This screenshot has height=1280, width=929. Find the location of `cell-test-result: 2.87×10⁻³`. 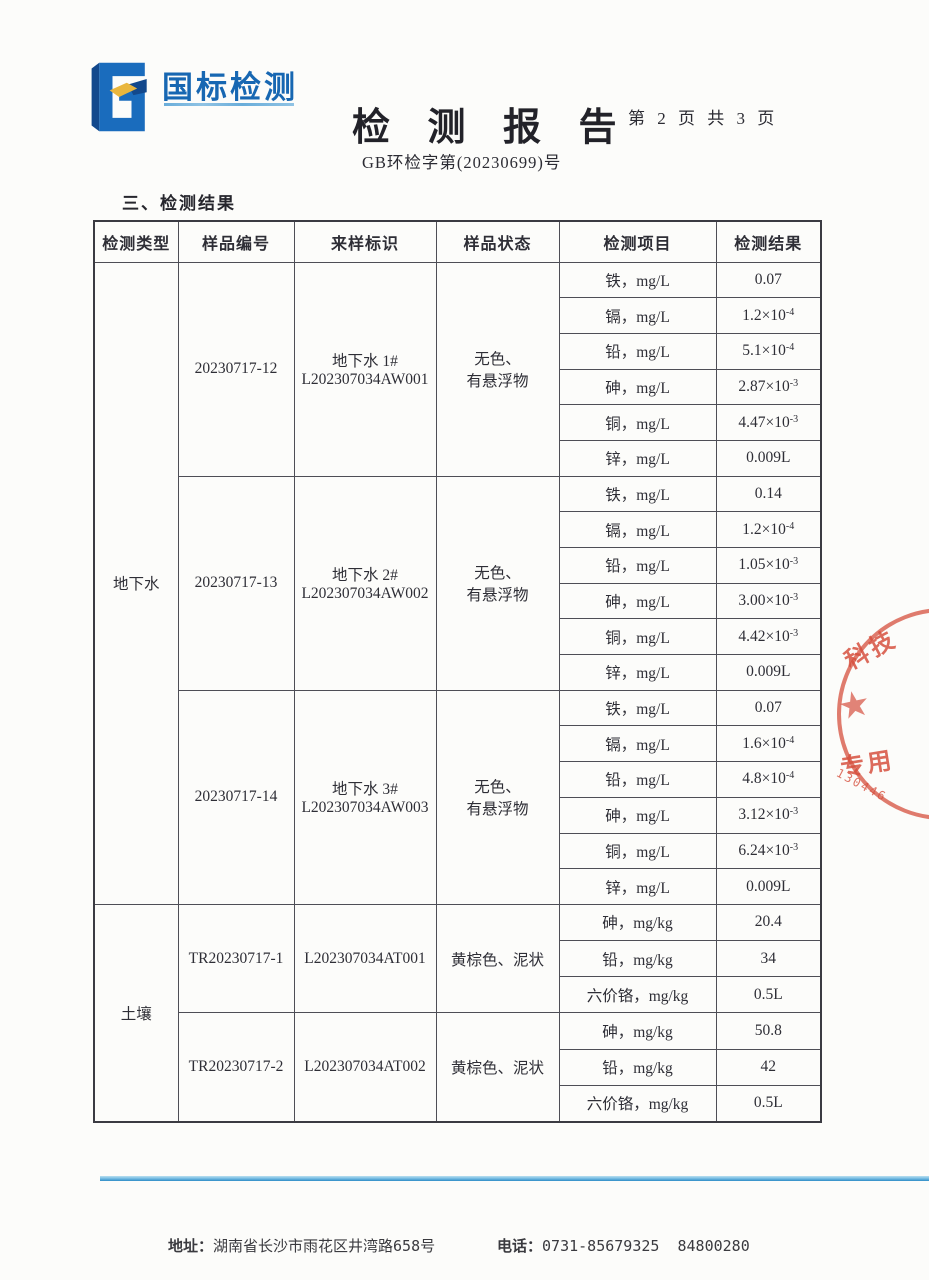

cell-test-result: 2.87×10⁻³ is located at coordinates (768, 387).